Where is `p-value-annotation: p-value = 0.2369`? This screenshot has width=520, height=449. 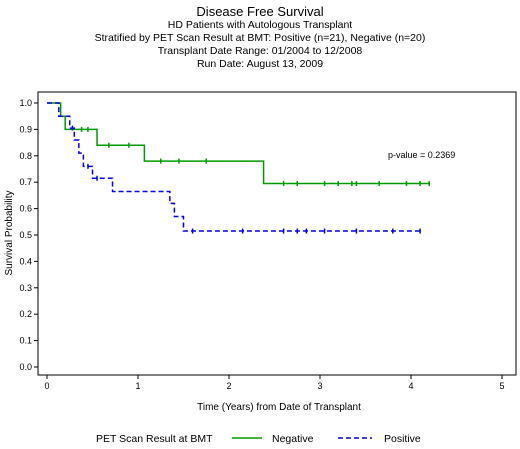 p-value-annotation: p-value = 0.2369 is located at coordinates (421, 155).